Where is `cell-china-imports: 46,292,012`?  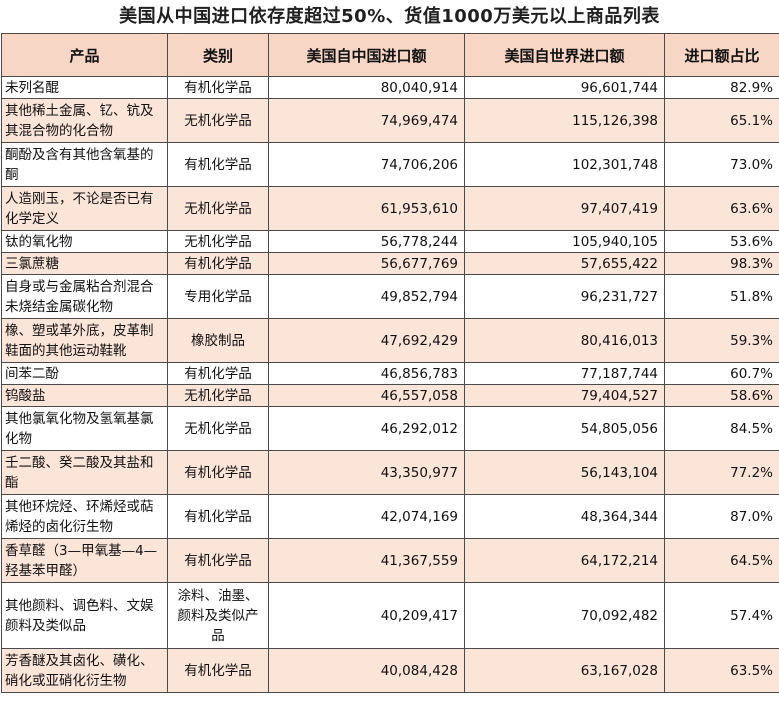
cell-china-imports: 46,292,012 is located at coordinates (366, 428).